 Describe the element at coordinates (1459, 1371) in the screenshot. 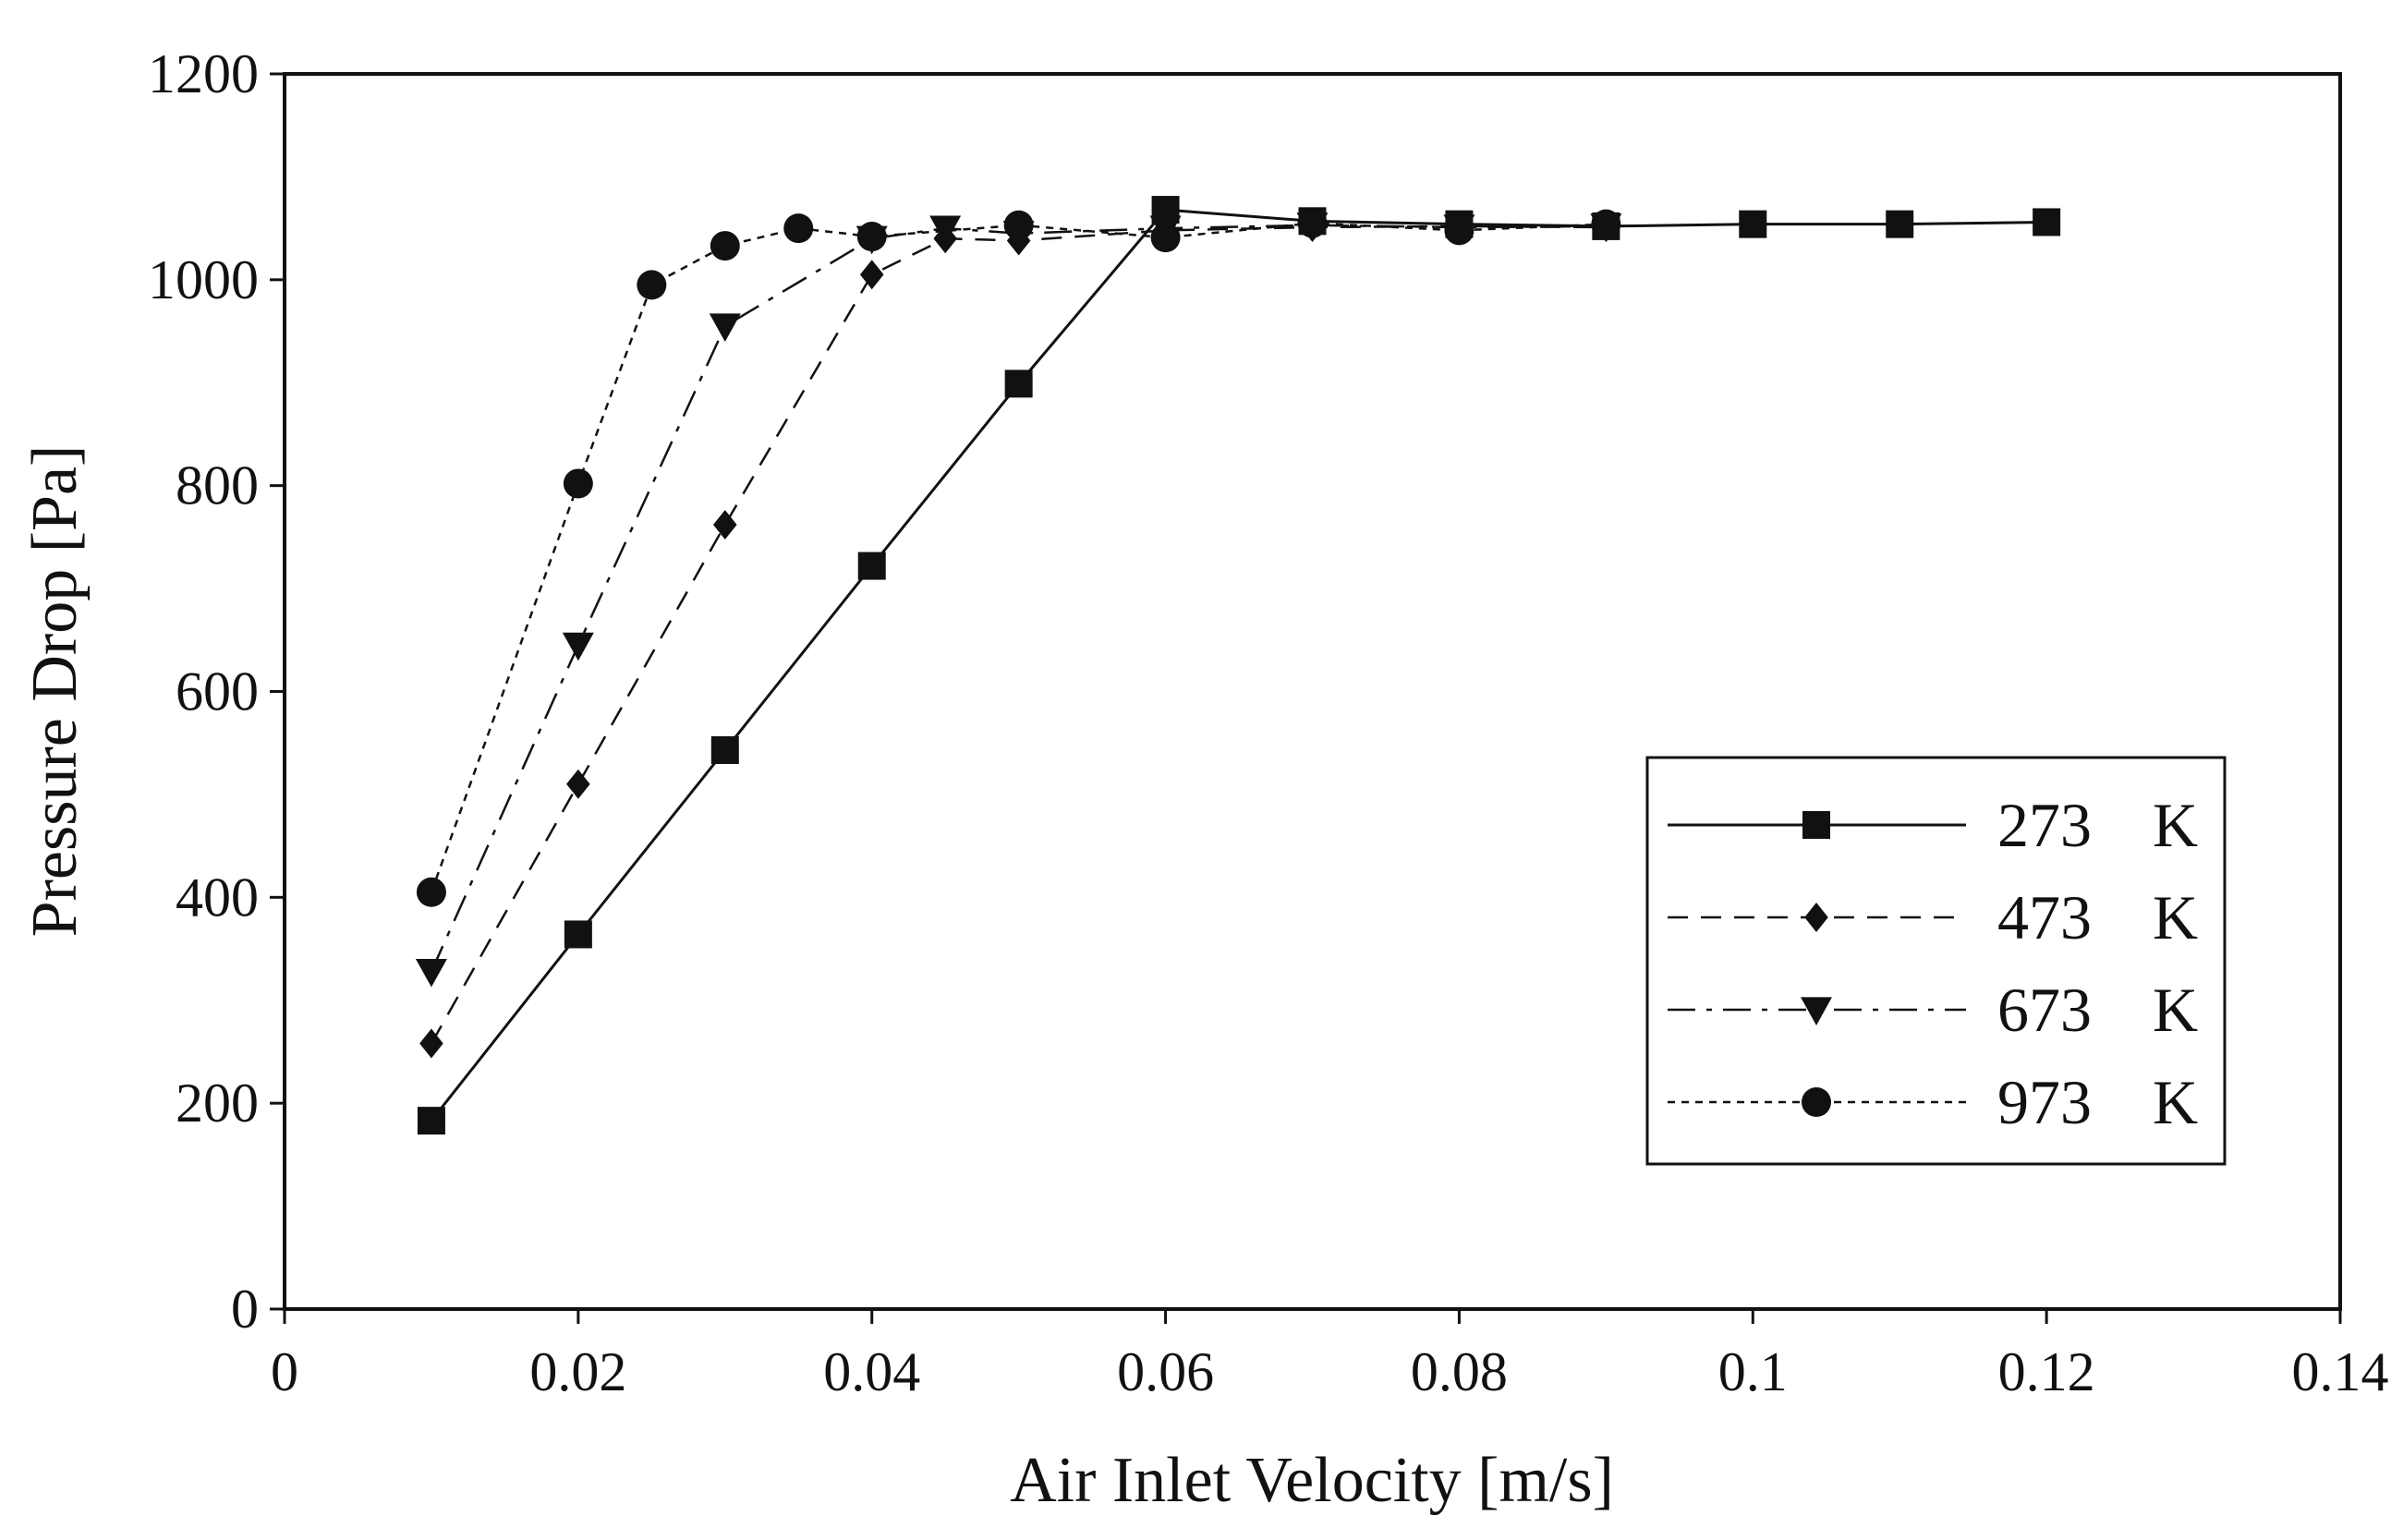

I see `x-tick-label: 0.08` at that location.